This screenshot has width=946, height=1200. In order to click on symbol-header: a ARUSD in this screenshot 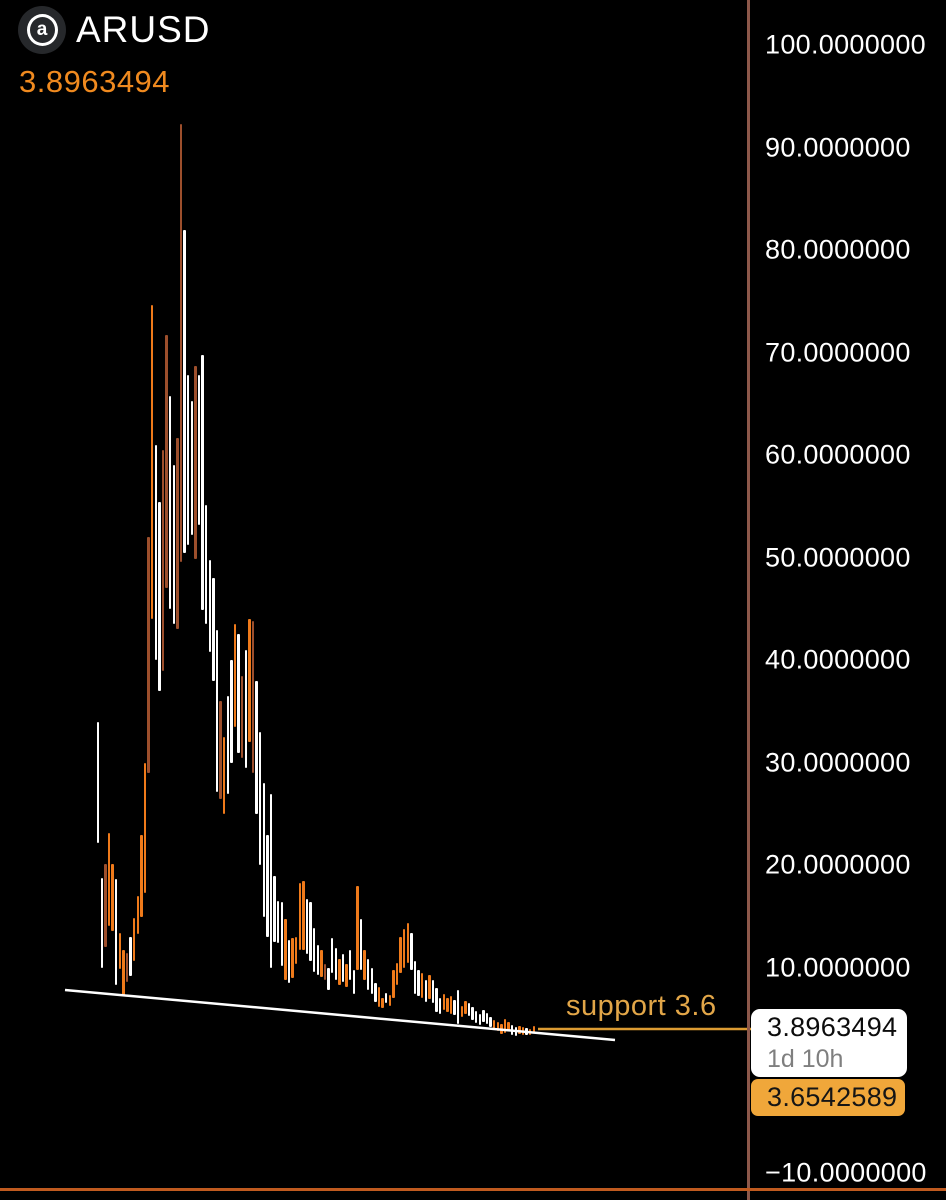, I will do `click(114, 30)`.